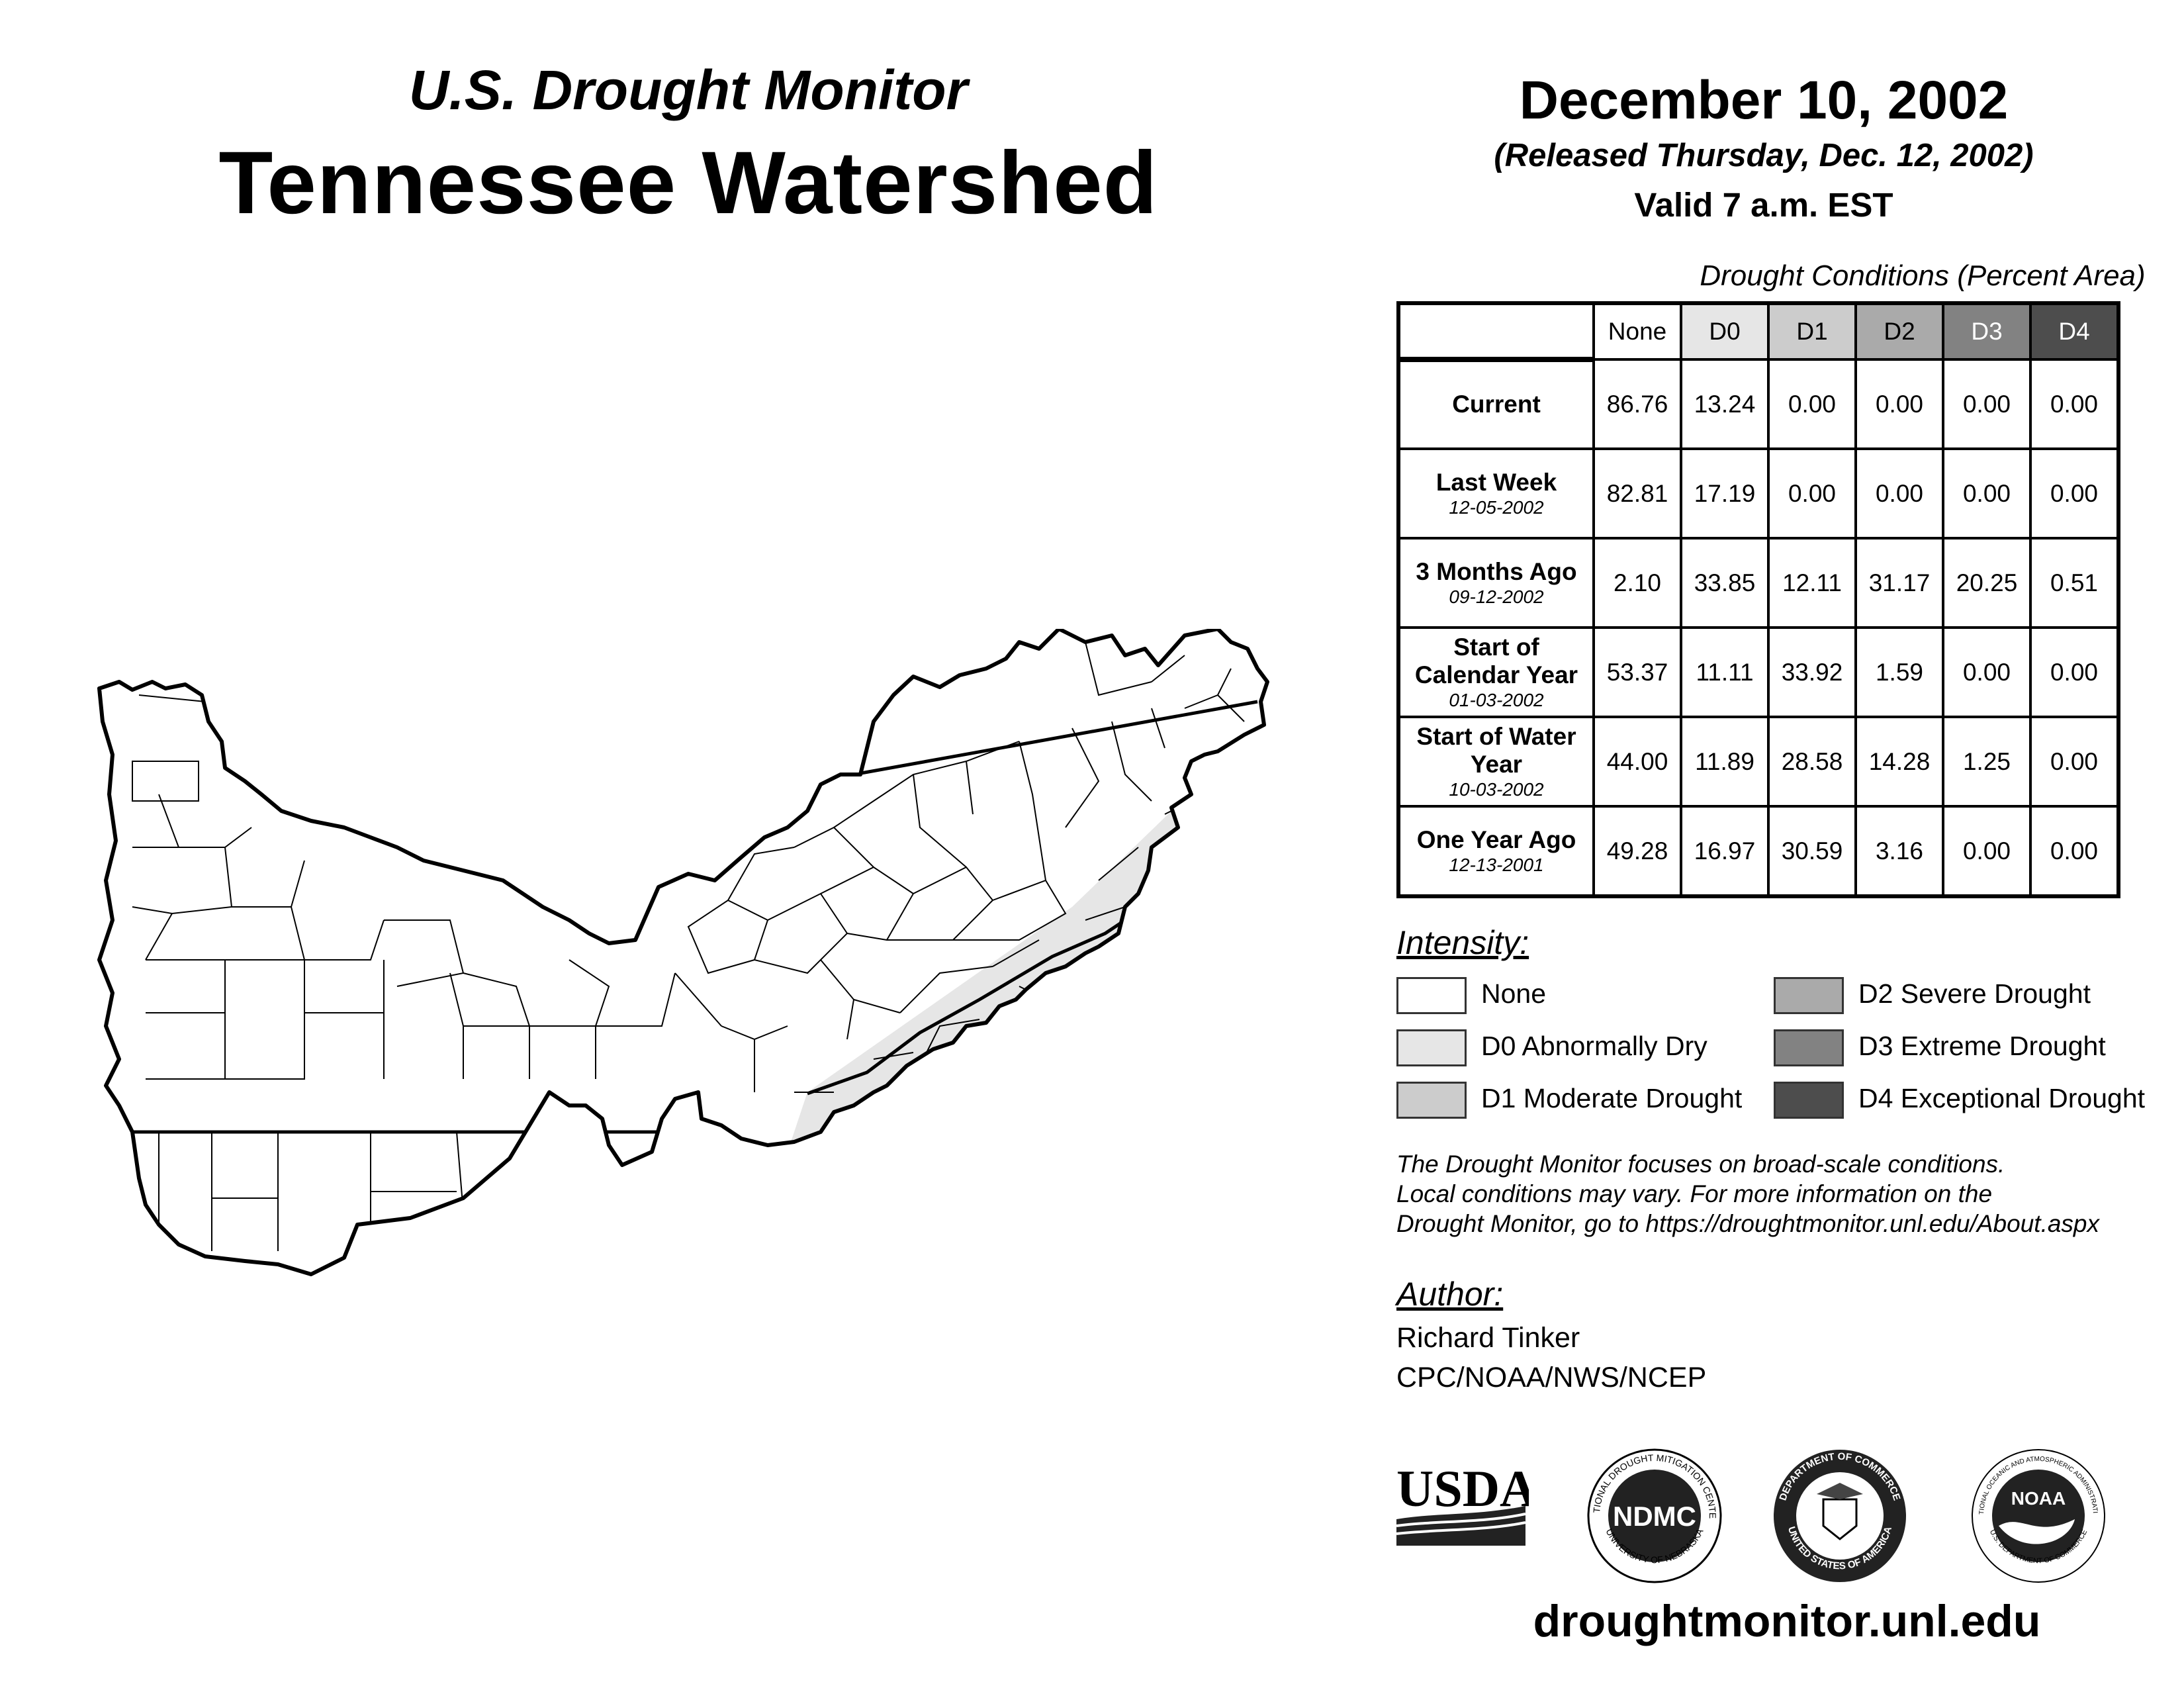  I want to click on column-header-d1: D1, so click(1812, 331).